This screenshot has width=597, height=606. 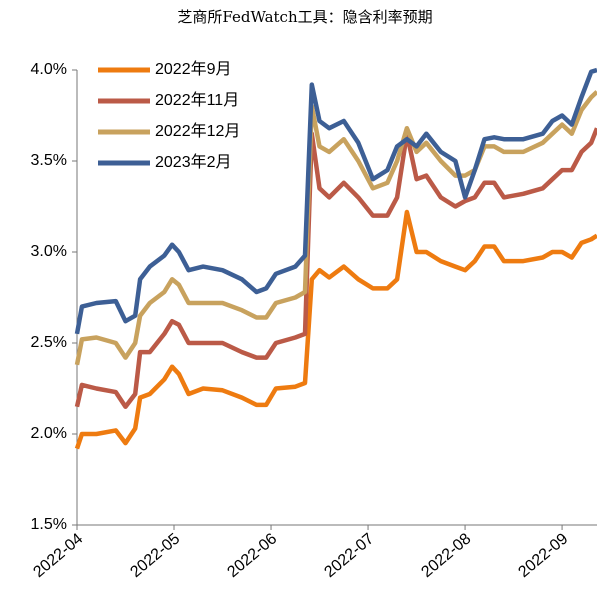 I want to click on legend-label: 2023年2月, so click(x=193, y=162).